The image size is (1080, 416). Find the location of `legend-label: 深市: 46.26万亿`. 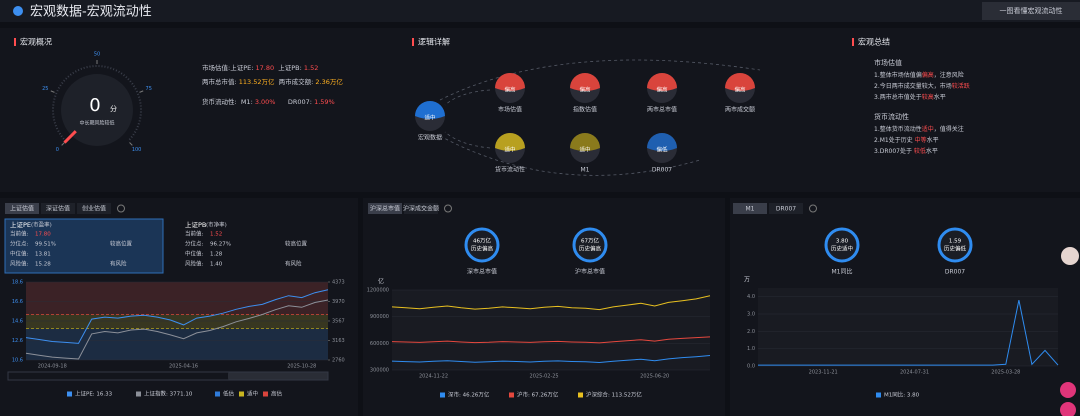

legend-label: 深市: 46.26万亿 is located at coordinates (469, 395).